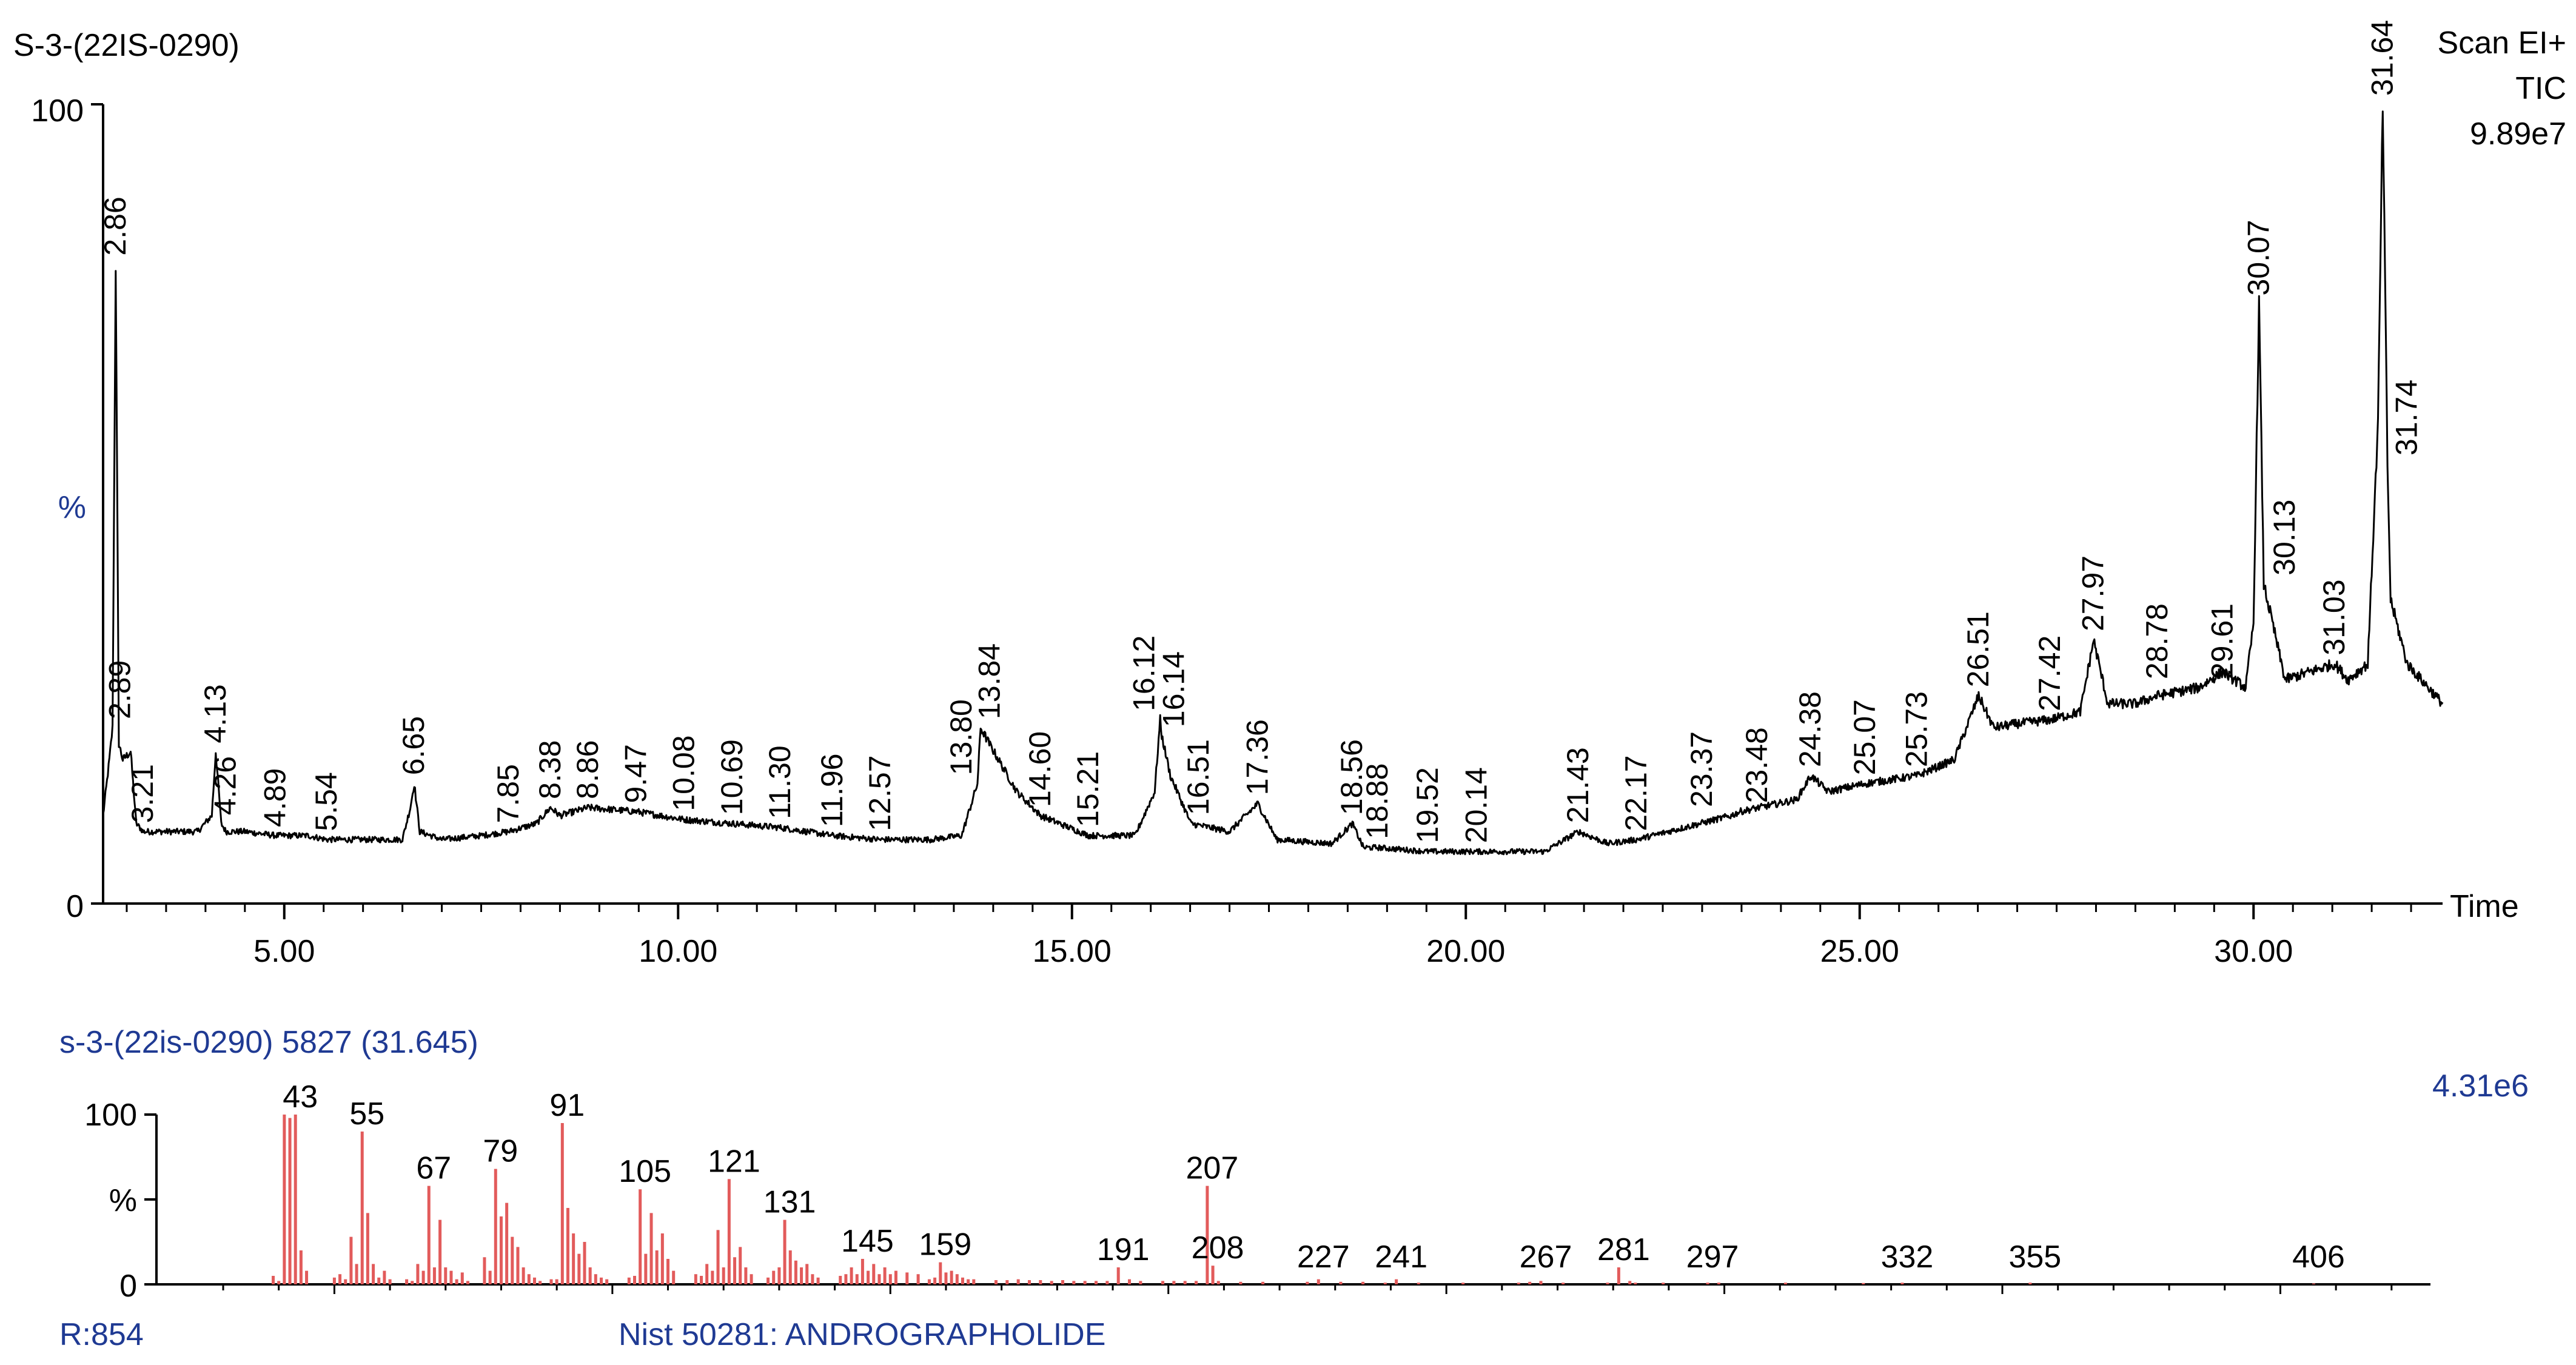  I want to click on peak-label: 6.65, so click(414, 745).